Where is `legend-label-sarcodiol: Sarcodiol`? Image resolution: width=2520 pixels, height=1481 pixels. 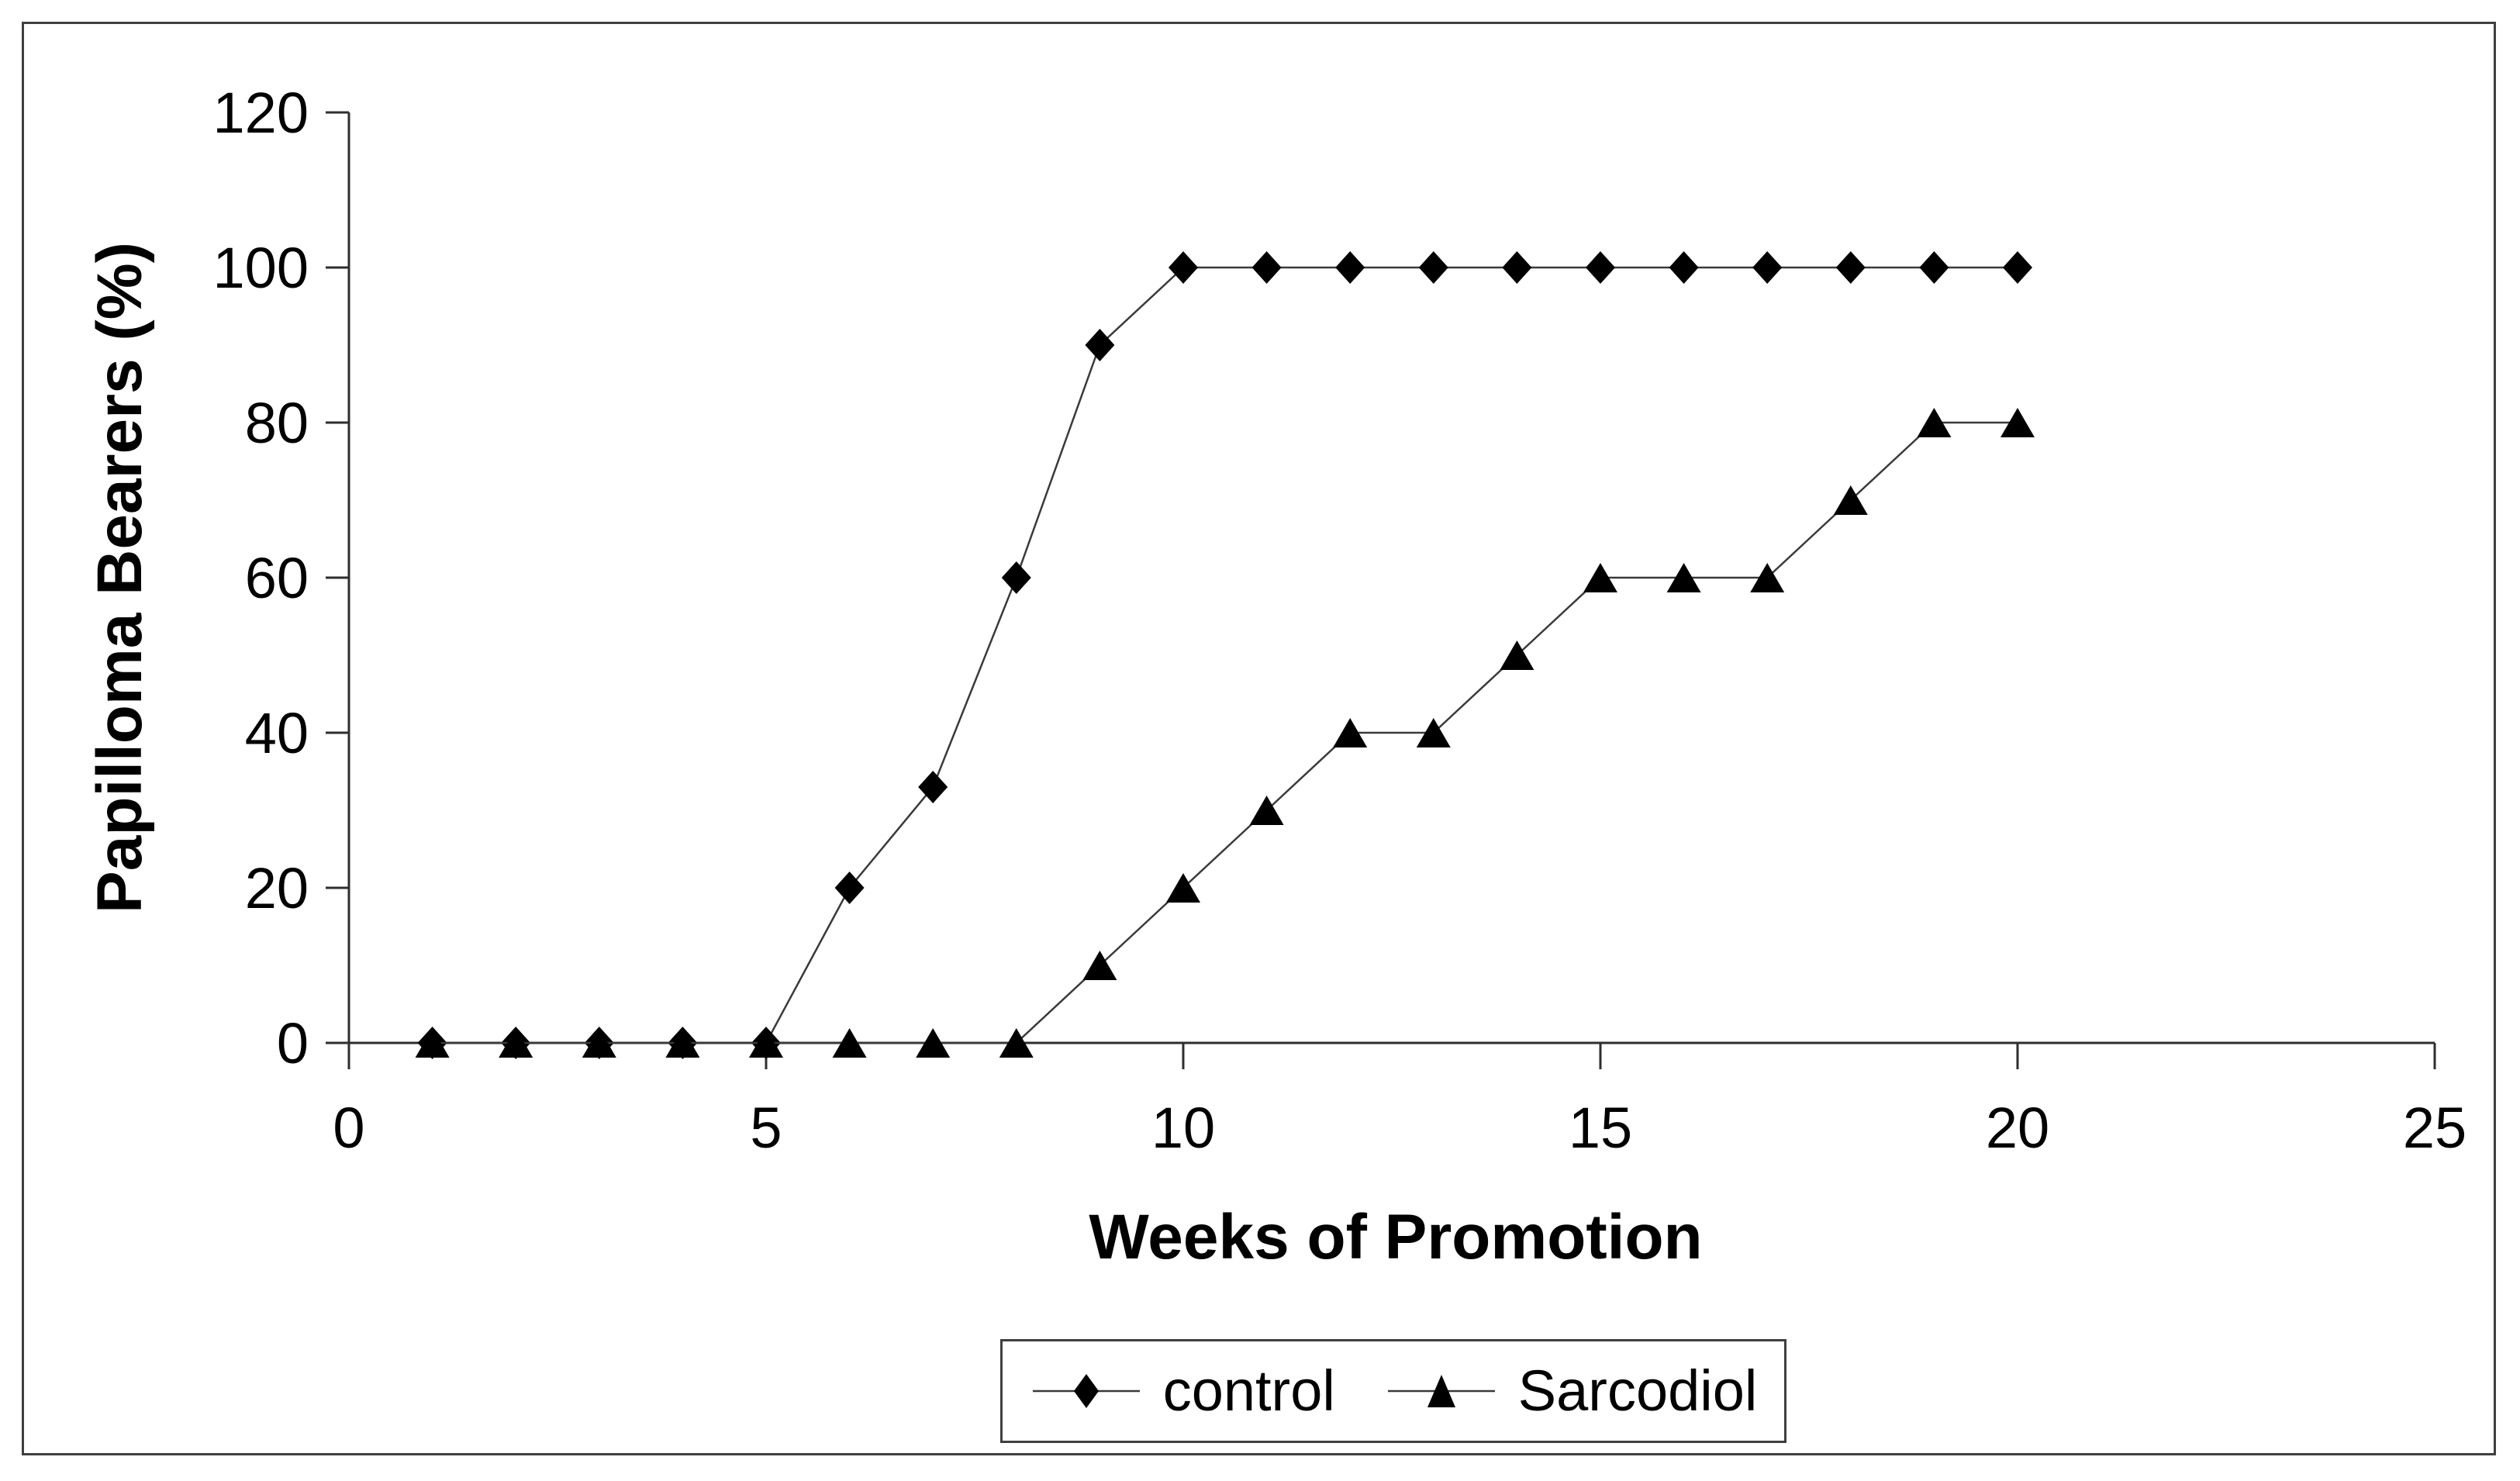
legend-label-sarcodiol: Sarcodiol is located at coordinates (1638, 1390).